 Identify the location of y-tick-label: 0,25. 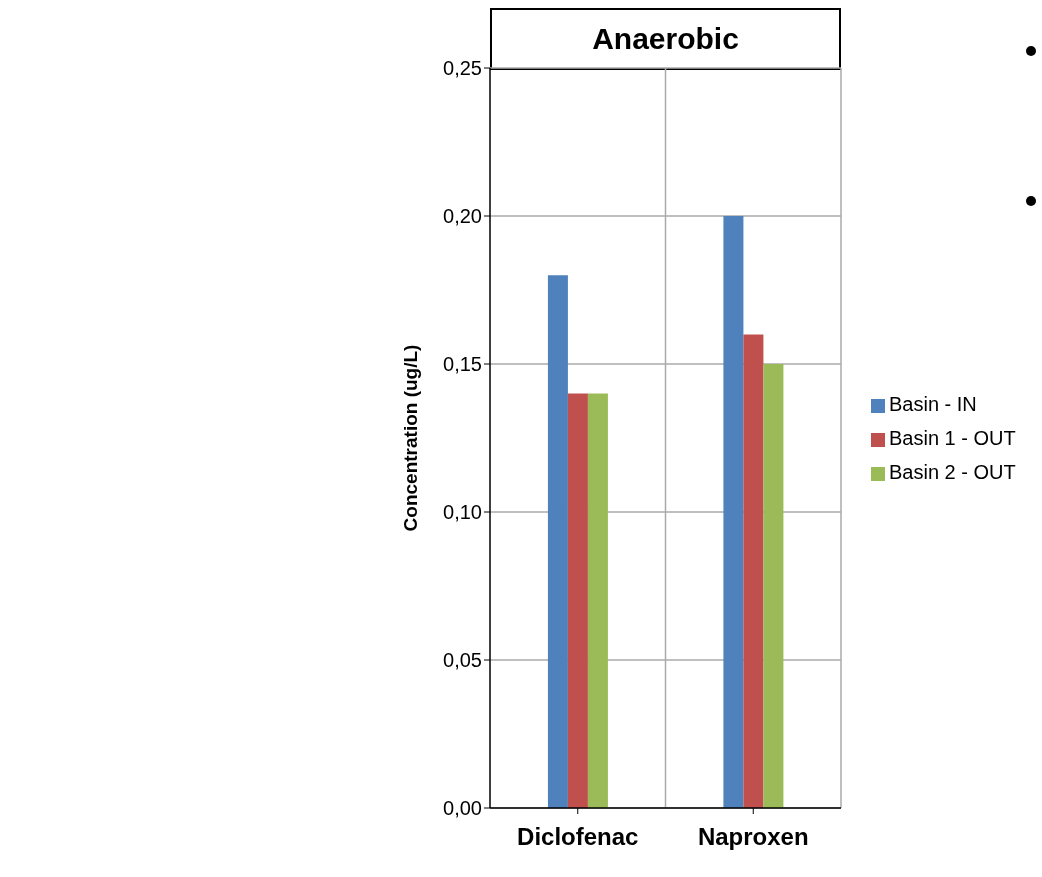
(462, 68).